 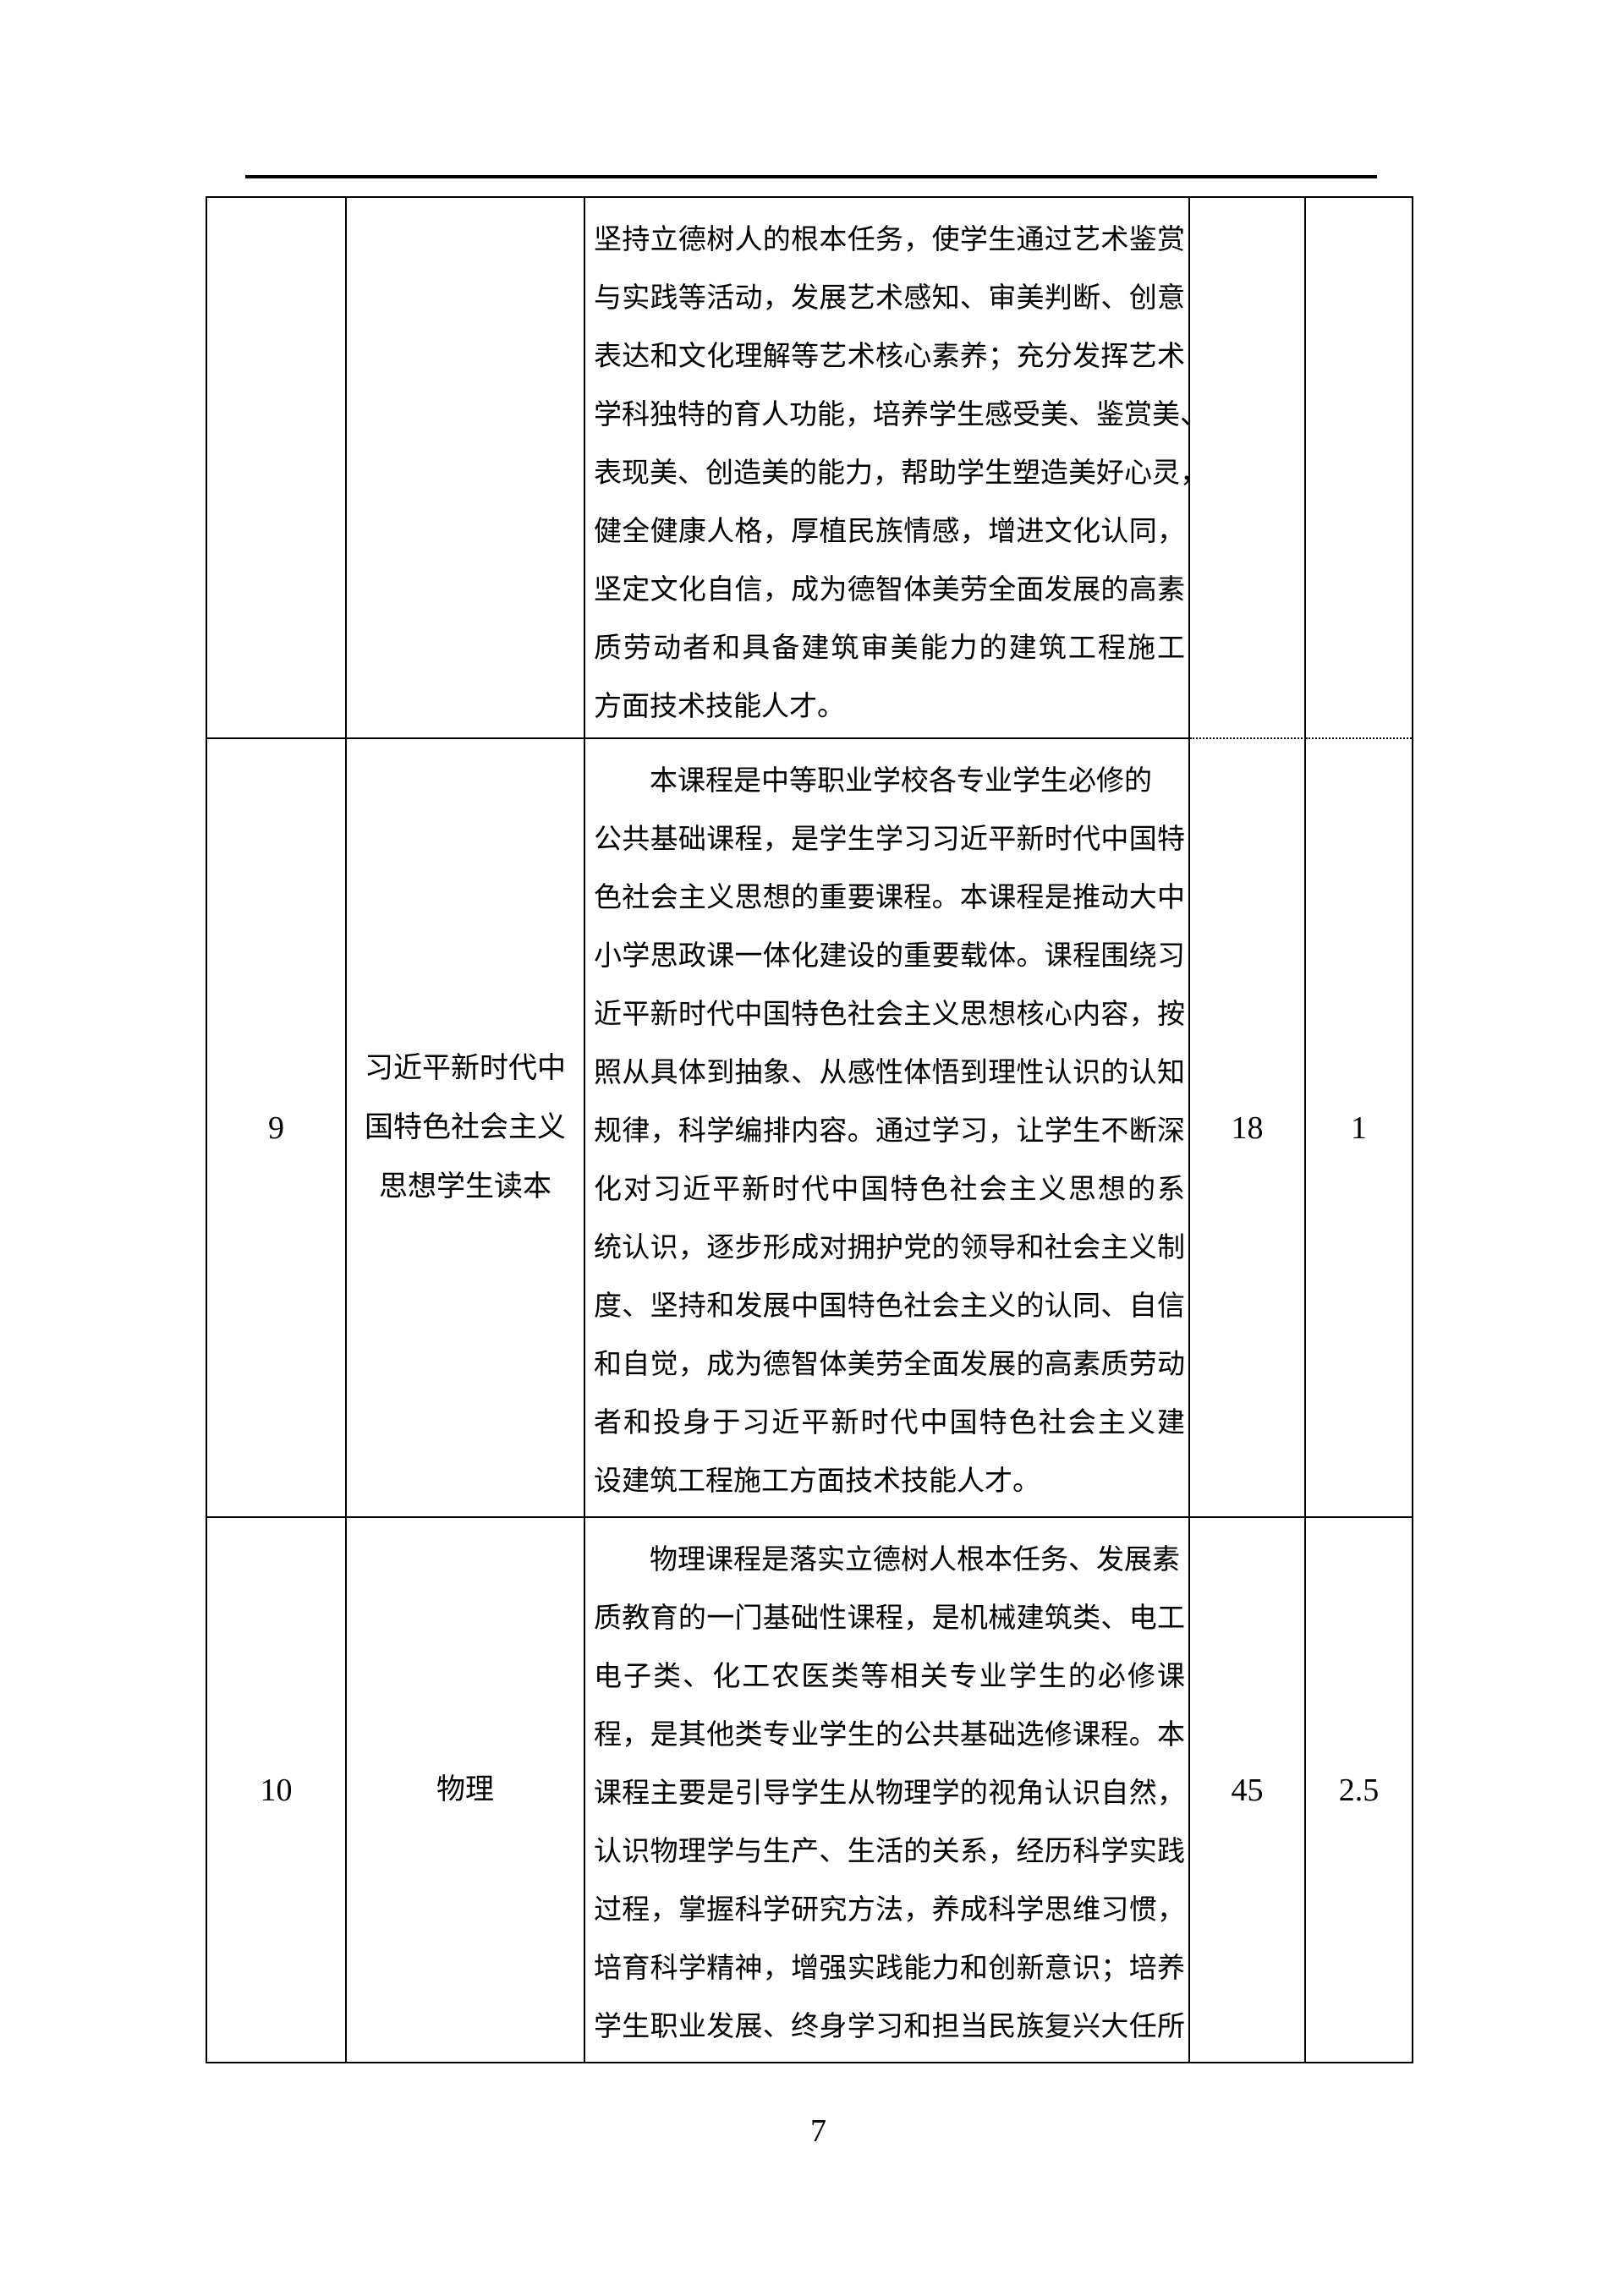 I want to click on course-number: 10, so click(x=276, y=1790).